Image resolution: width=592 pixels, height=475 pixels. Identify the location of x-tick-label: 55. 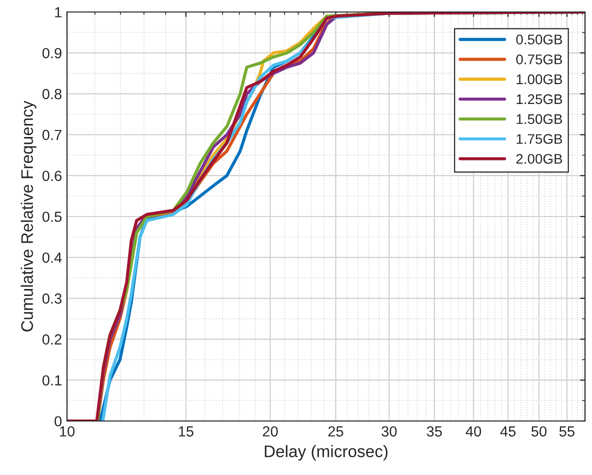
(566, 431).